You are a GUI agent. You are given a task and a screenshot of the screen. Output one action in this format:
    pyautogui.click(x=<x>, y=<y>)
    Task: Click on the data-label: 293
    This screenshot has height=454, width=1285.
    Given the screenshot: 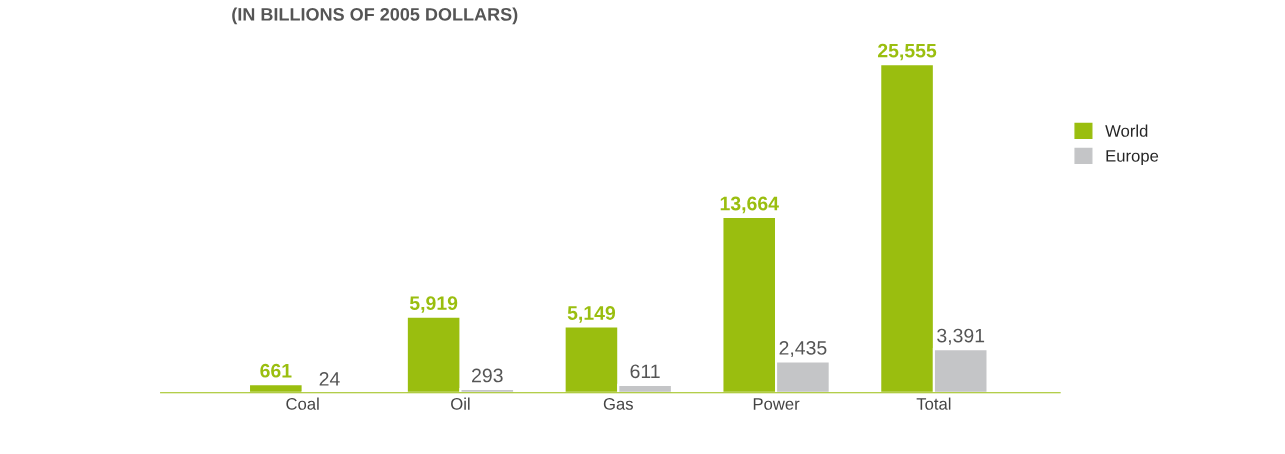 What is the action you would take?
    pyautogui.click(x=487, y=375)
    